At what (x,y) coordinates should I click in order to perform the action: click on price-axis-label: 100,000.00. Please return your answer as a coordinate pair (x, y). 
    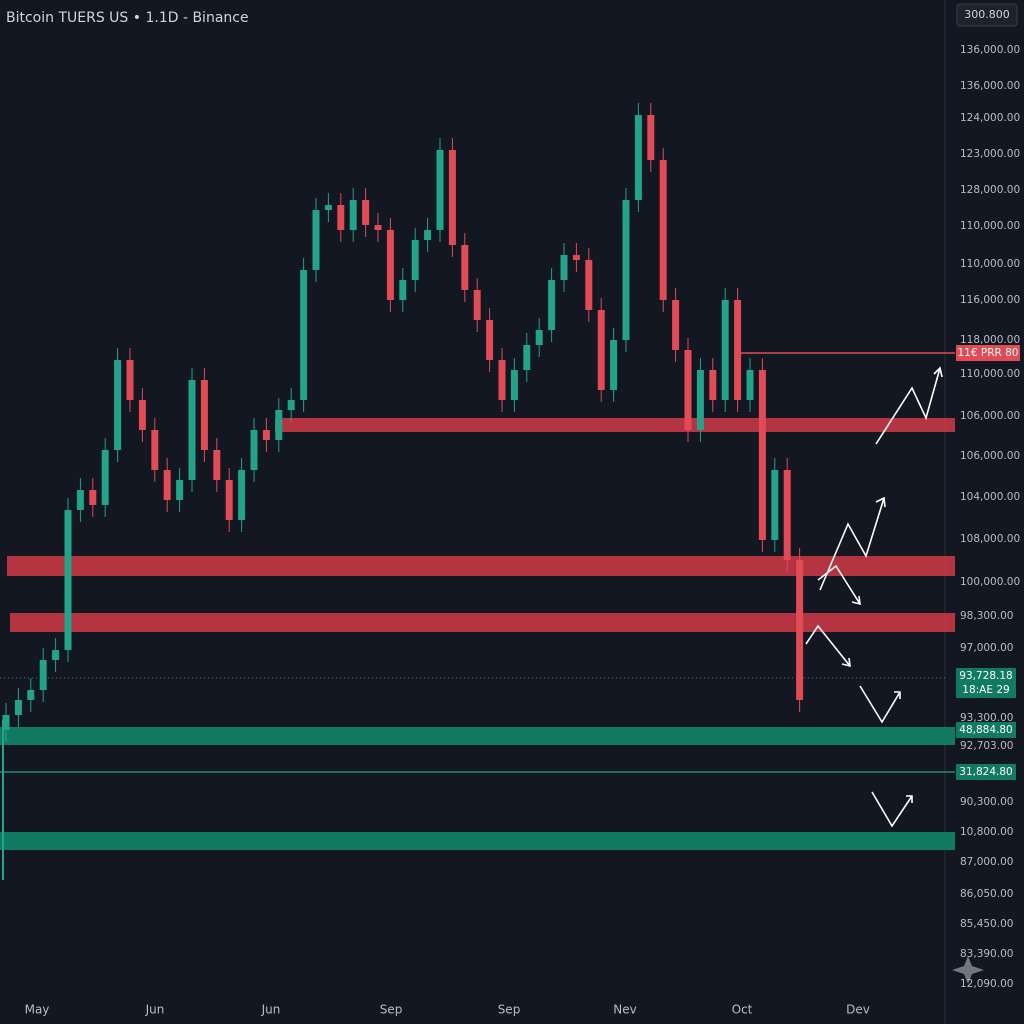
    Looking at the image, I should click on (990, 582).